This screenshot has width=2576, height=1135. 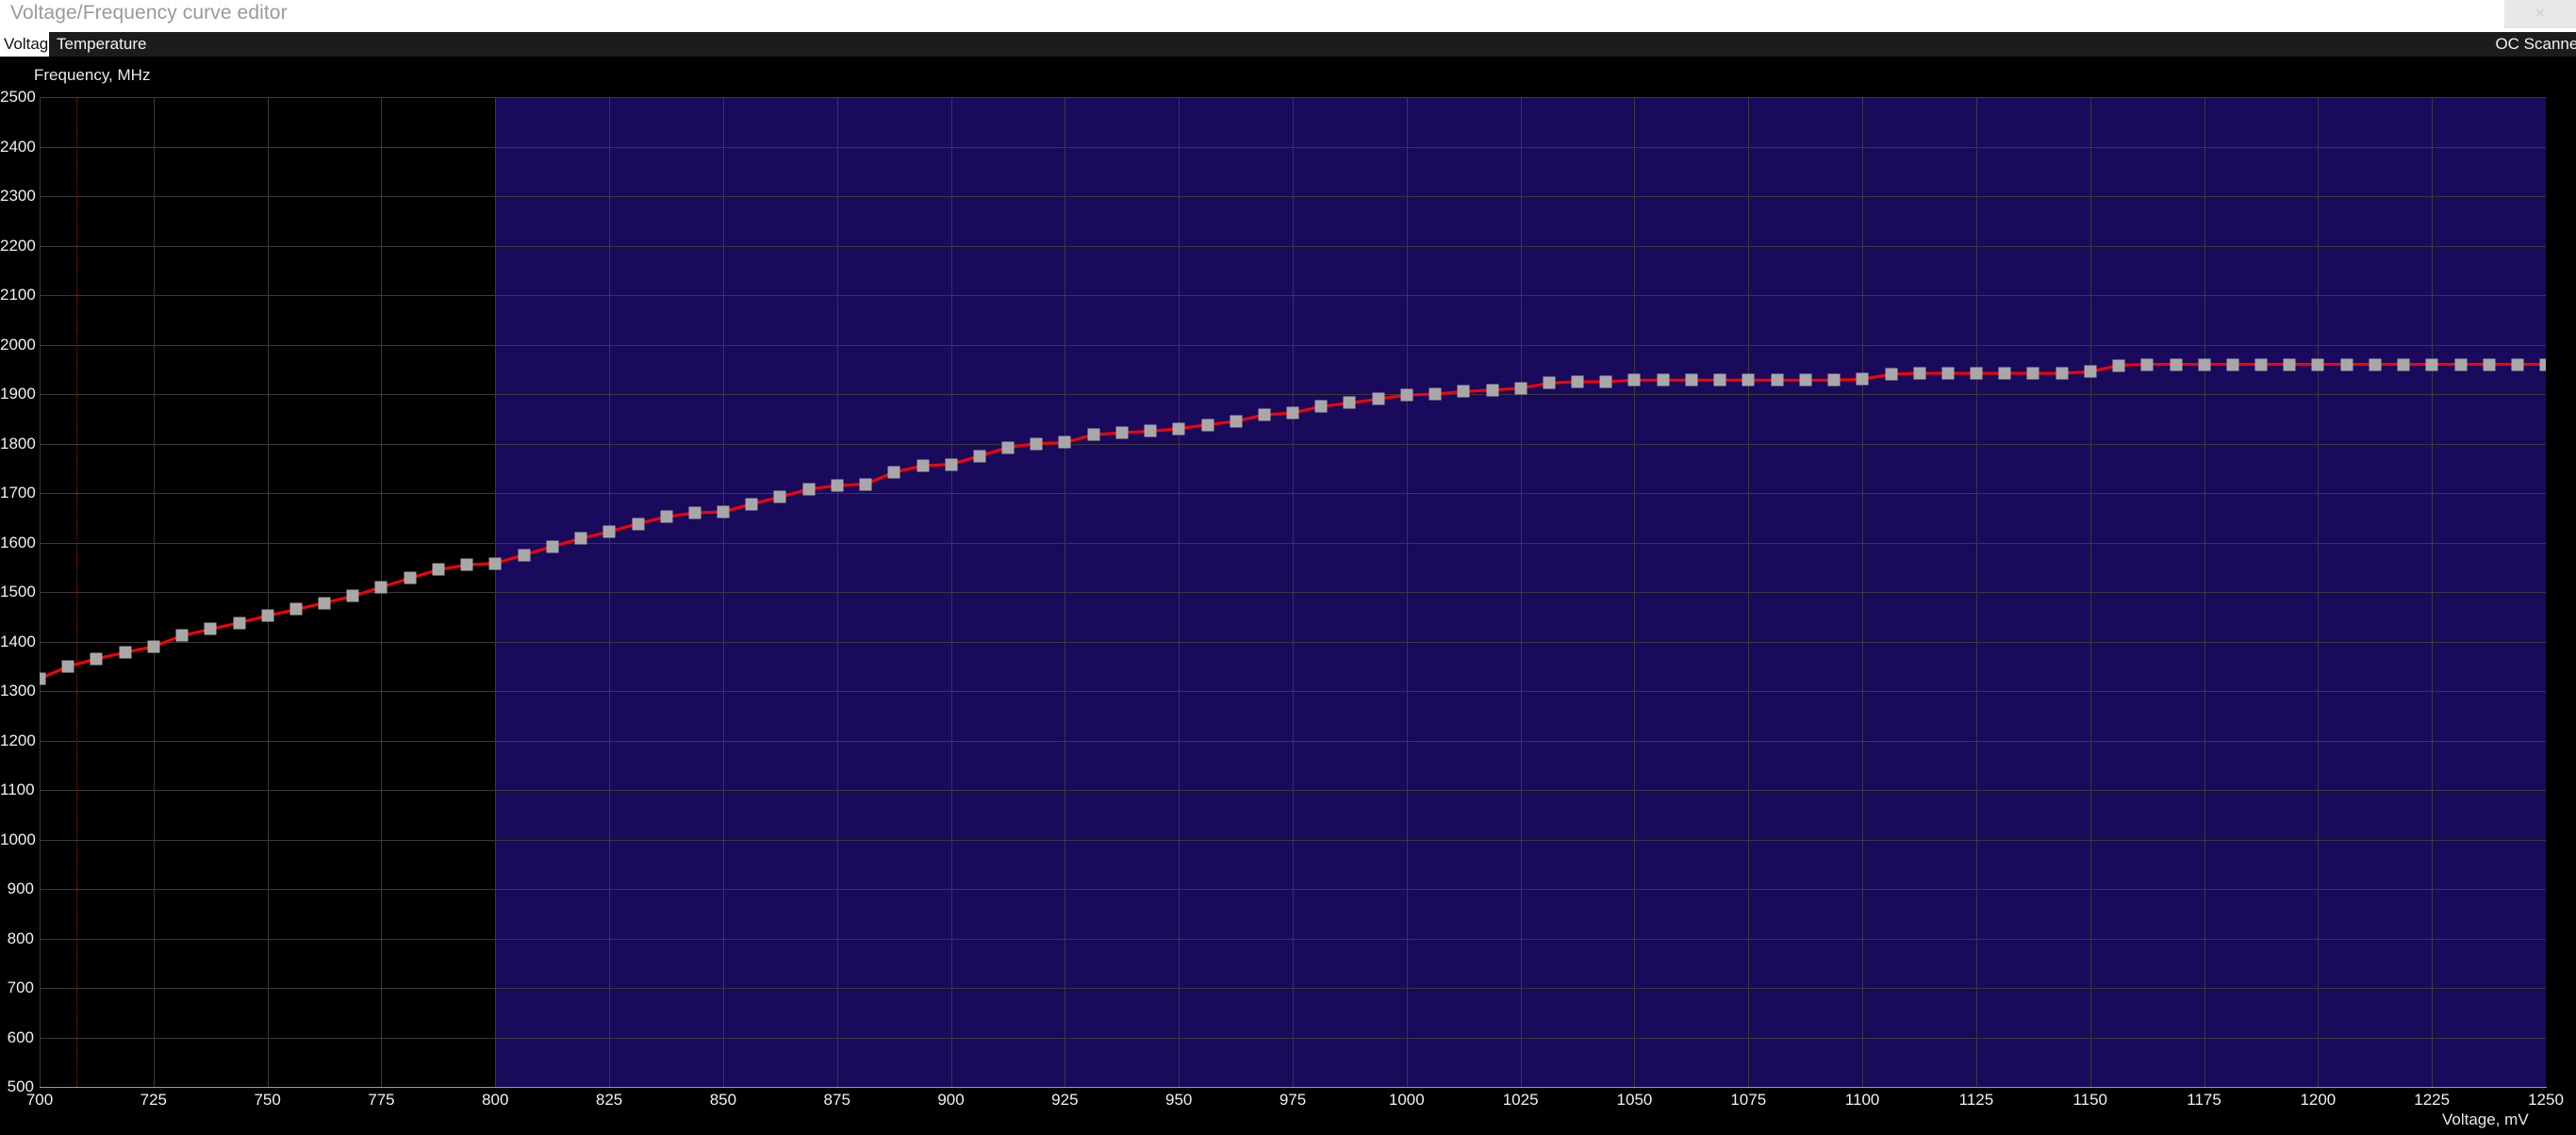 I want to click on gridline-vertical, so click(x=496, y=592).